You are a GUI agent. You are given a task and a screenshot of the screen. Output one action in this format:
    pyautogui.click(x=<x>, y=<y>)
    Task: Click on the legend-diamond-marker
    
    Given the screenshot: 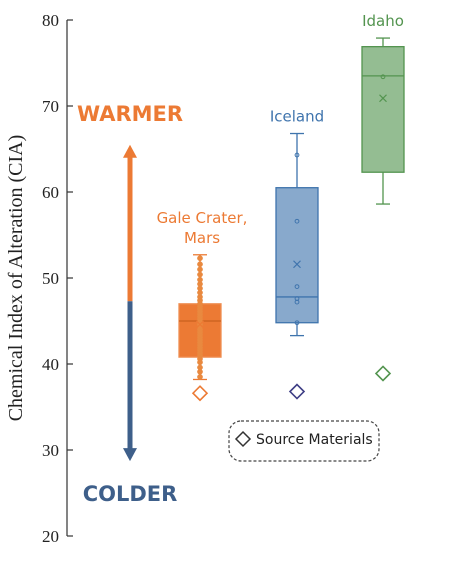 What is the action you would take?
    pyautogui.click(x=243, y=439)
    